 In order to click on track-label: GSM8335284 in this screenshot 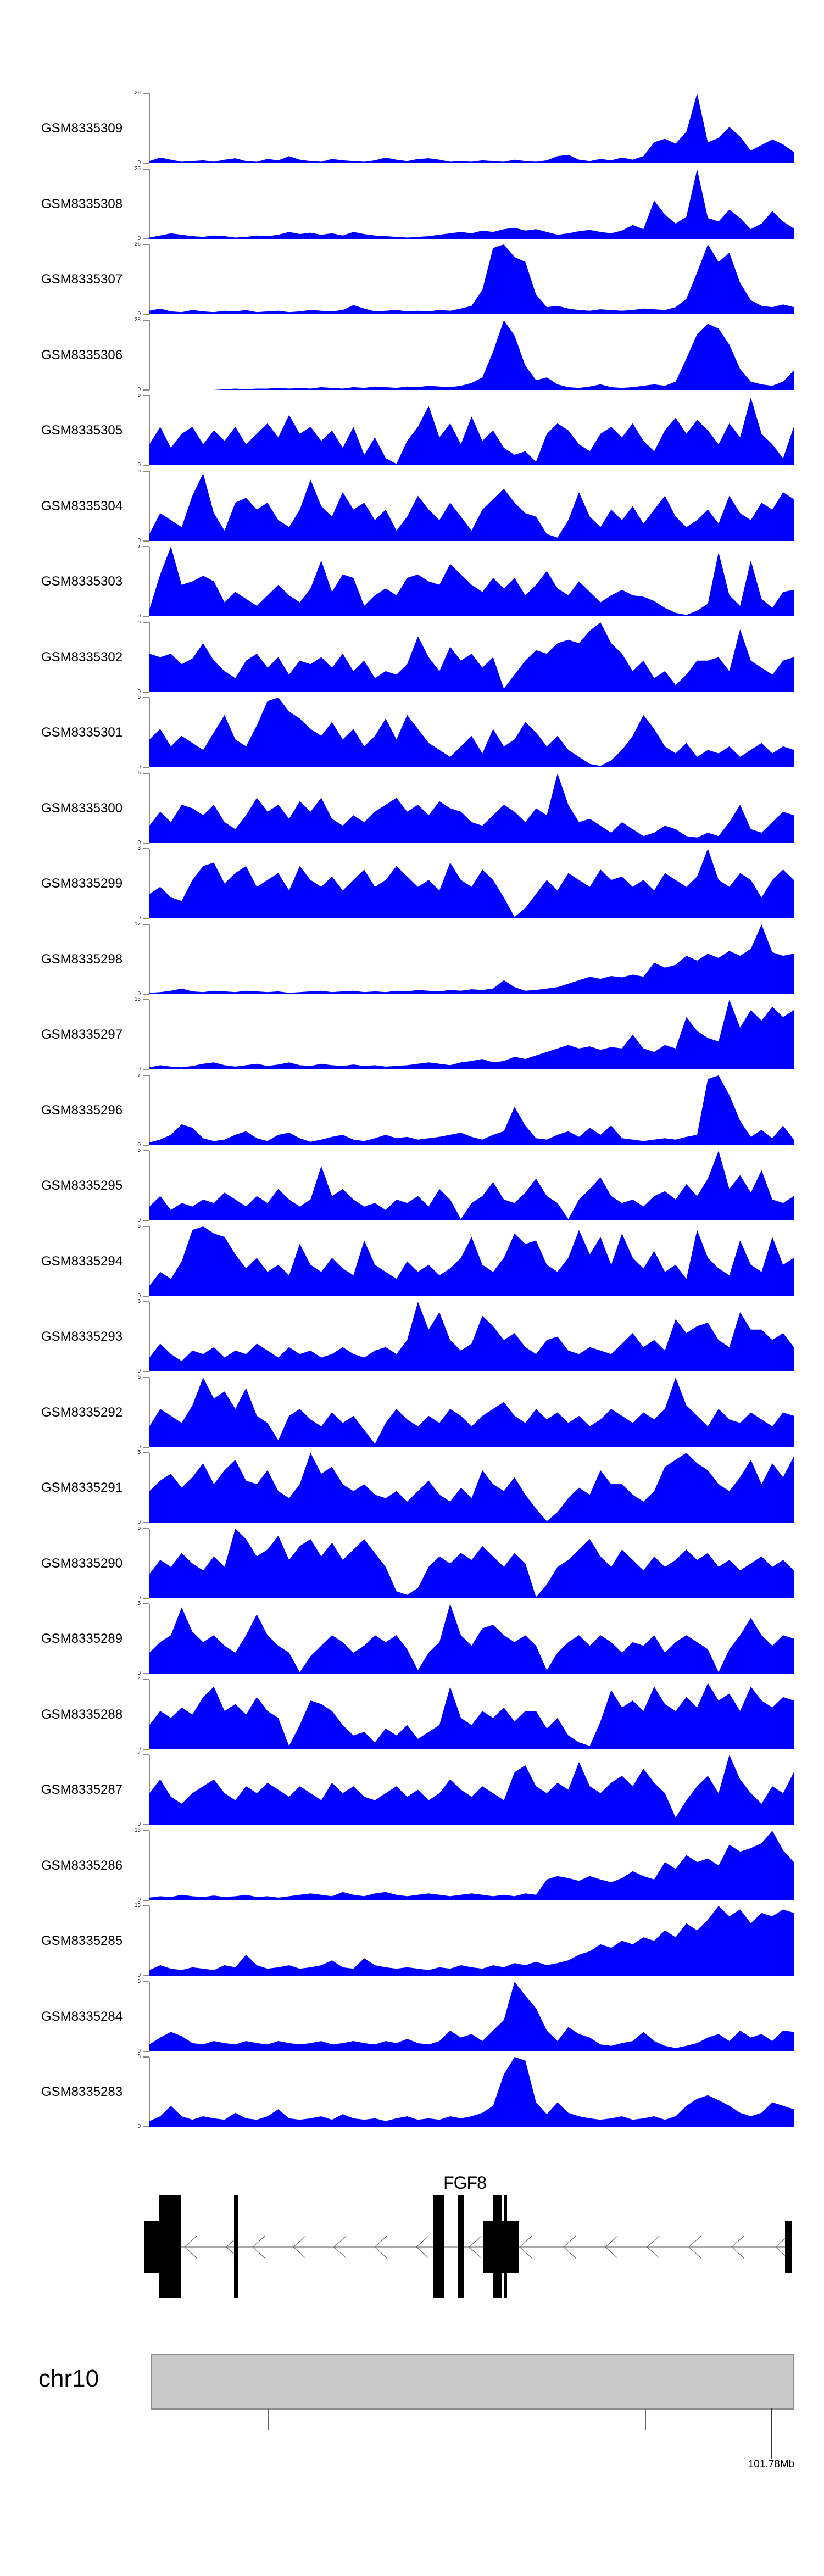, I will do `click(82, 2016)`.